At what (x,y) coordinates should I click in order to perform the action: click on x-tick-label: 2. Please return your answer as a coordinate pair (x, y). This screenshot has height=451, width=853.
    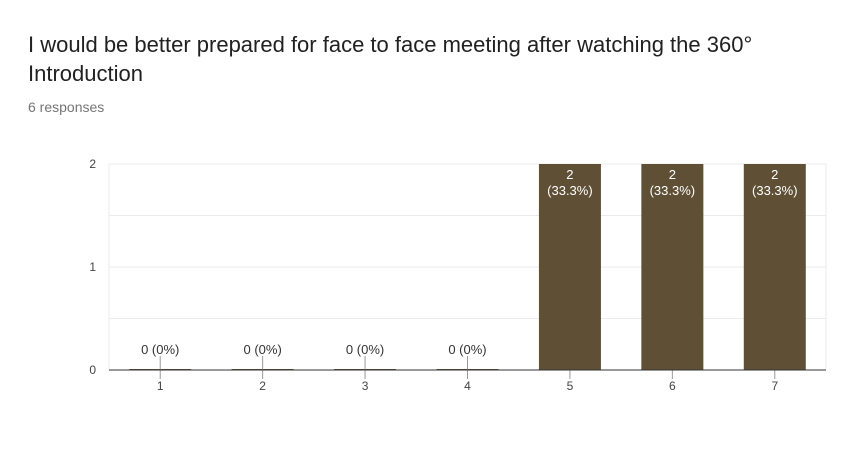
    Looking at the image, I should click on (262, 386).